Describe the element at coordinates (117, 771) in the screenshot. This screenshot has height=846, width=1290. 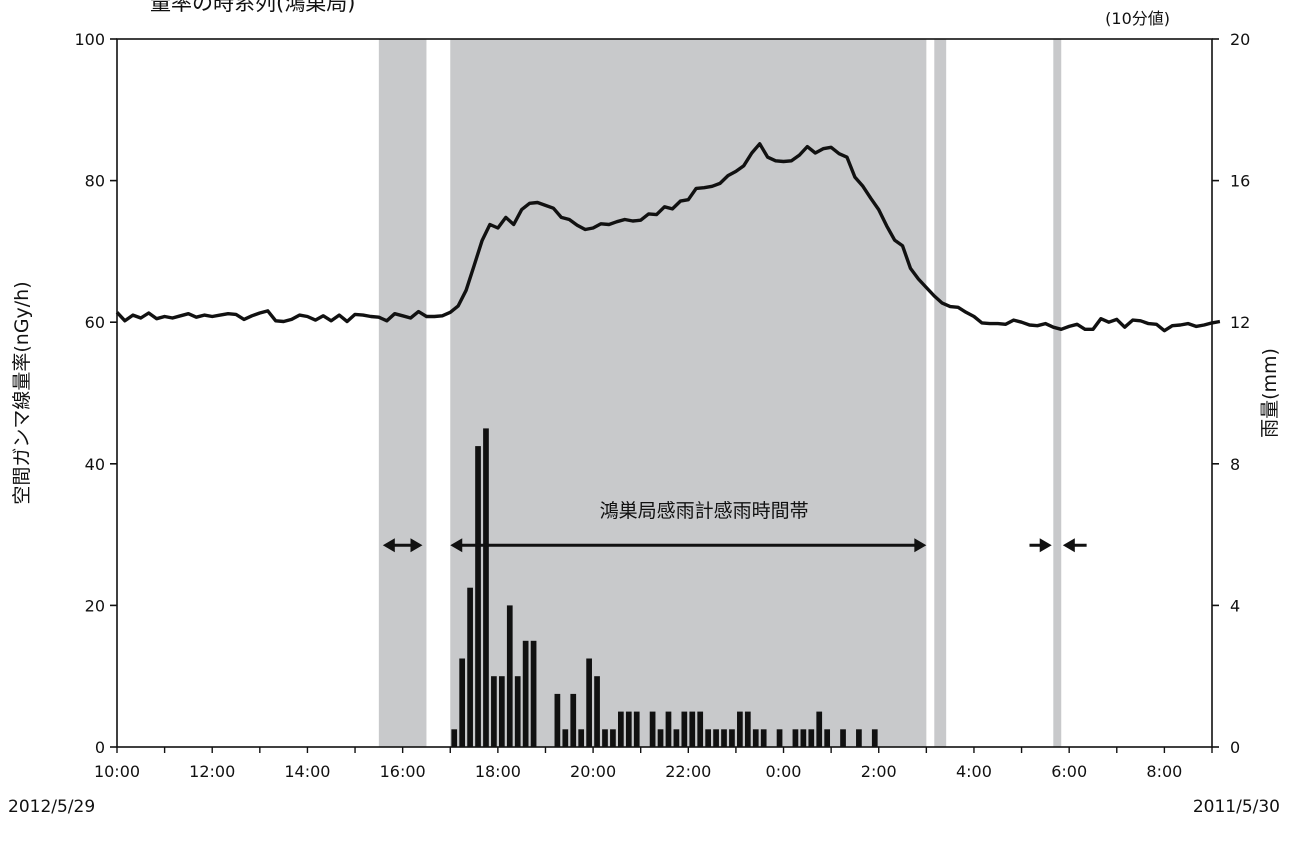
I see `x-tick-label: 10:00` at that location.